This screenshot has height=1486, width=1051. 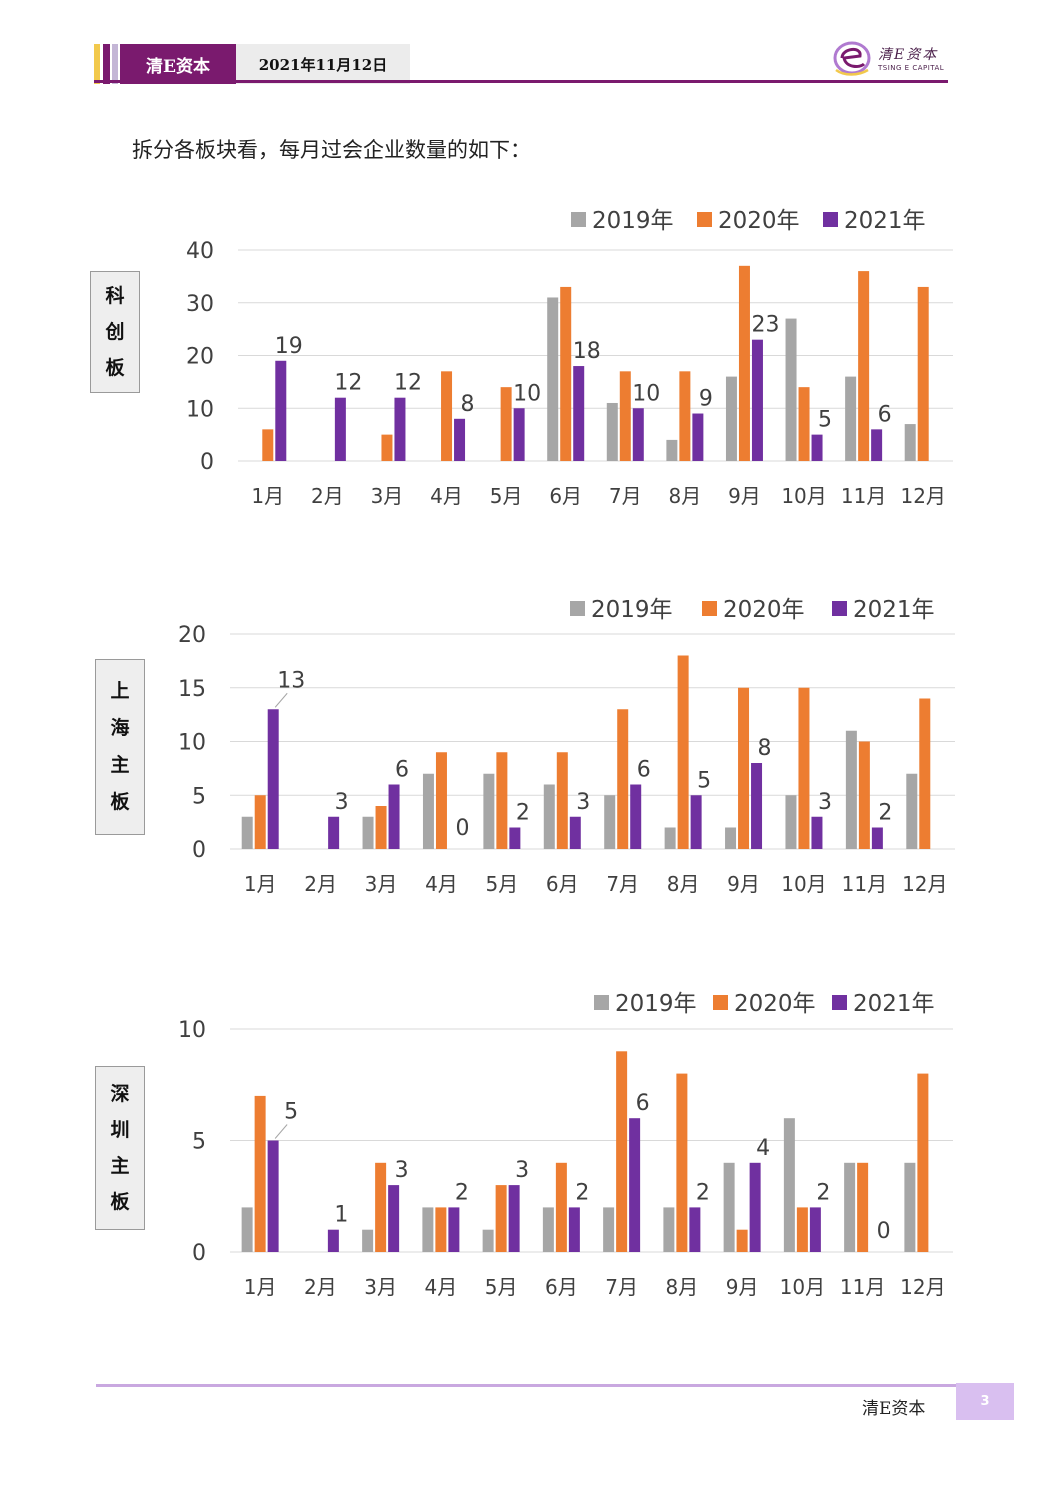 What do you see at coordinates (115, 64) in the screenshot?
I see `header-stripe-lavender` at bounding box center [115, 64].